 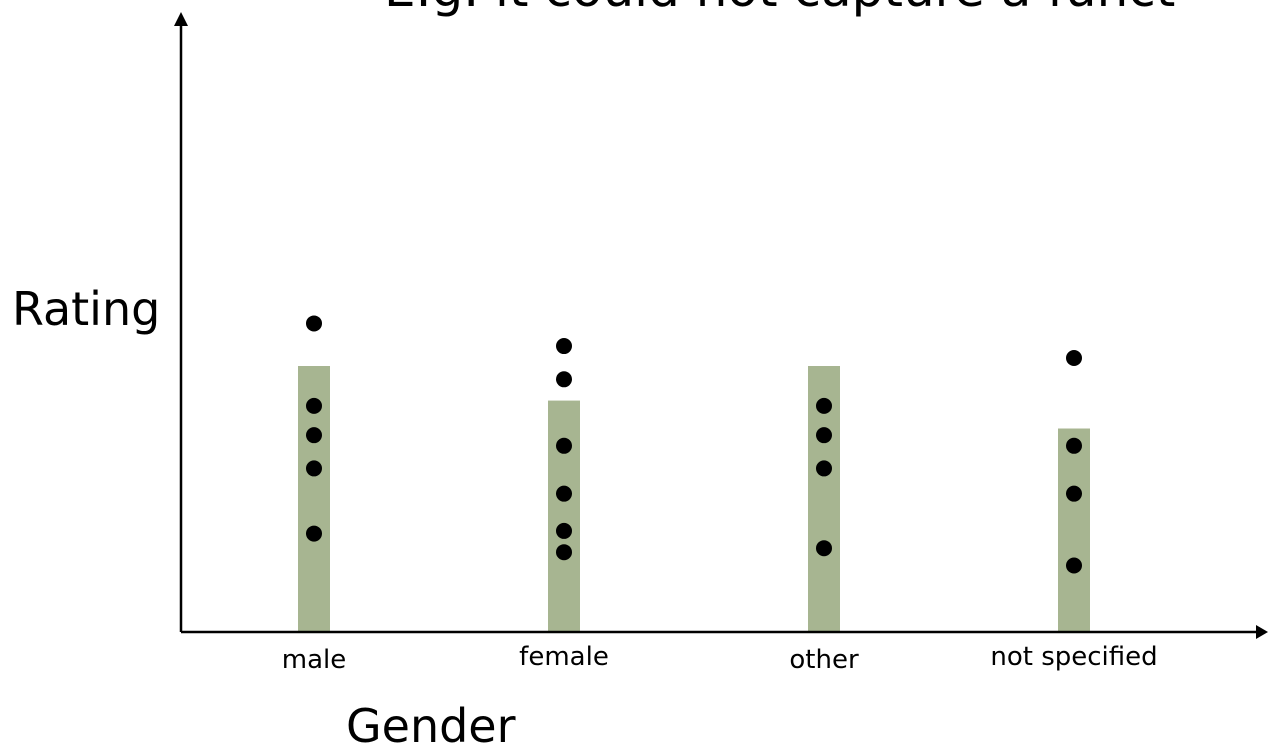 I want to click on bar-female, so click(x=564, y=516).